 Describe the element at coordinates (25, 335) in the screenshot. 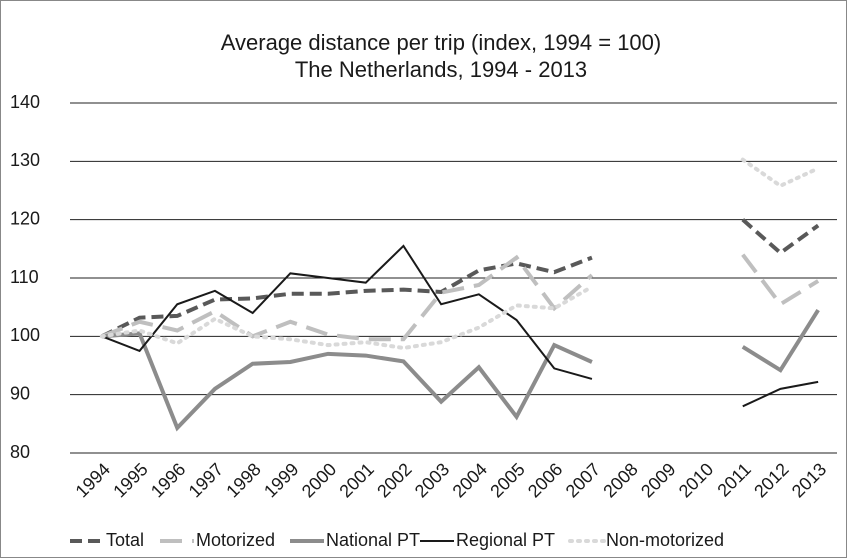

I see `y-tick-label: 100` at that location.